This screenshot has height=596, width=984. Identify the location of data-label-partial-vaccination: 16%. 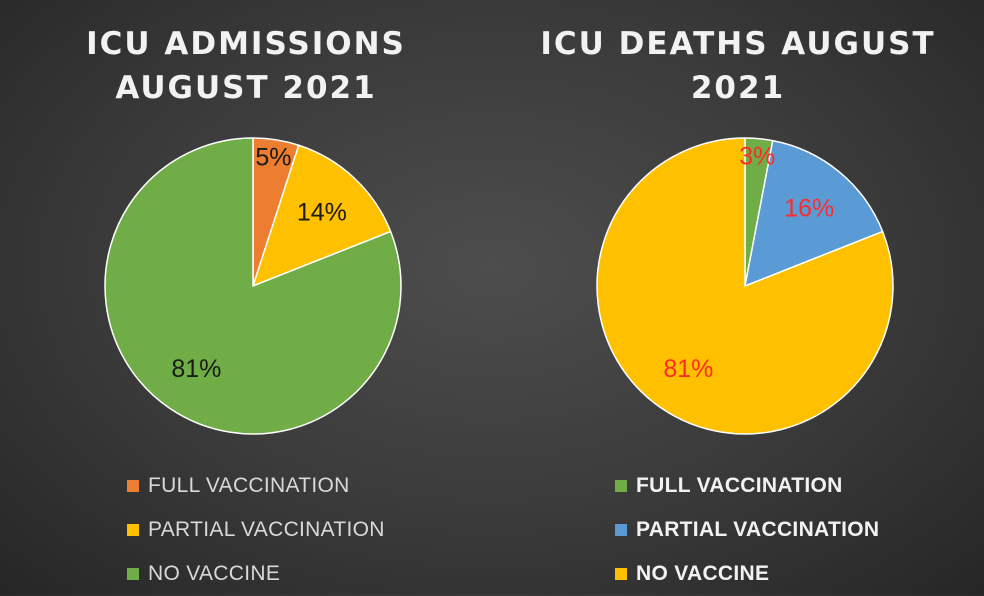
(809, 209).